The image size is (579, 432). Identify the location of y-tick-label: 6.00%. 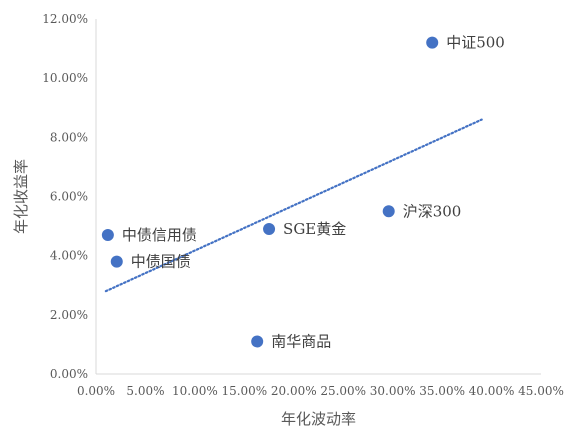
(69, 197).